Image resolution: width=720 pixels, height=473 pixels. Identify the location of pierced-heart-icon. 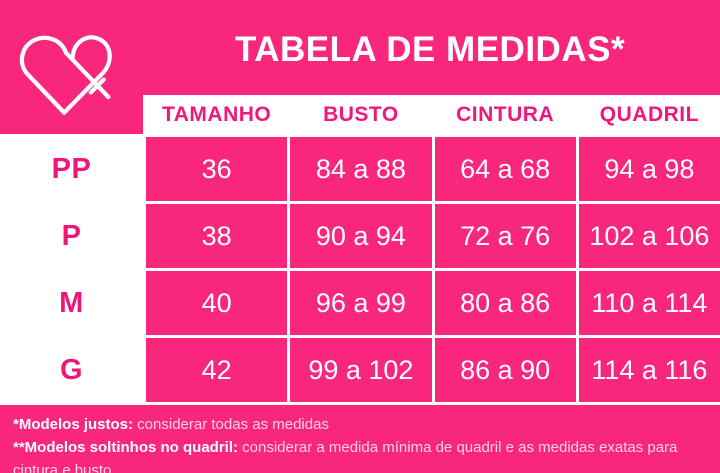
(65, 75).